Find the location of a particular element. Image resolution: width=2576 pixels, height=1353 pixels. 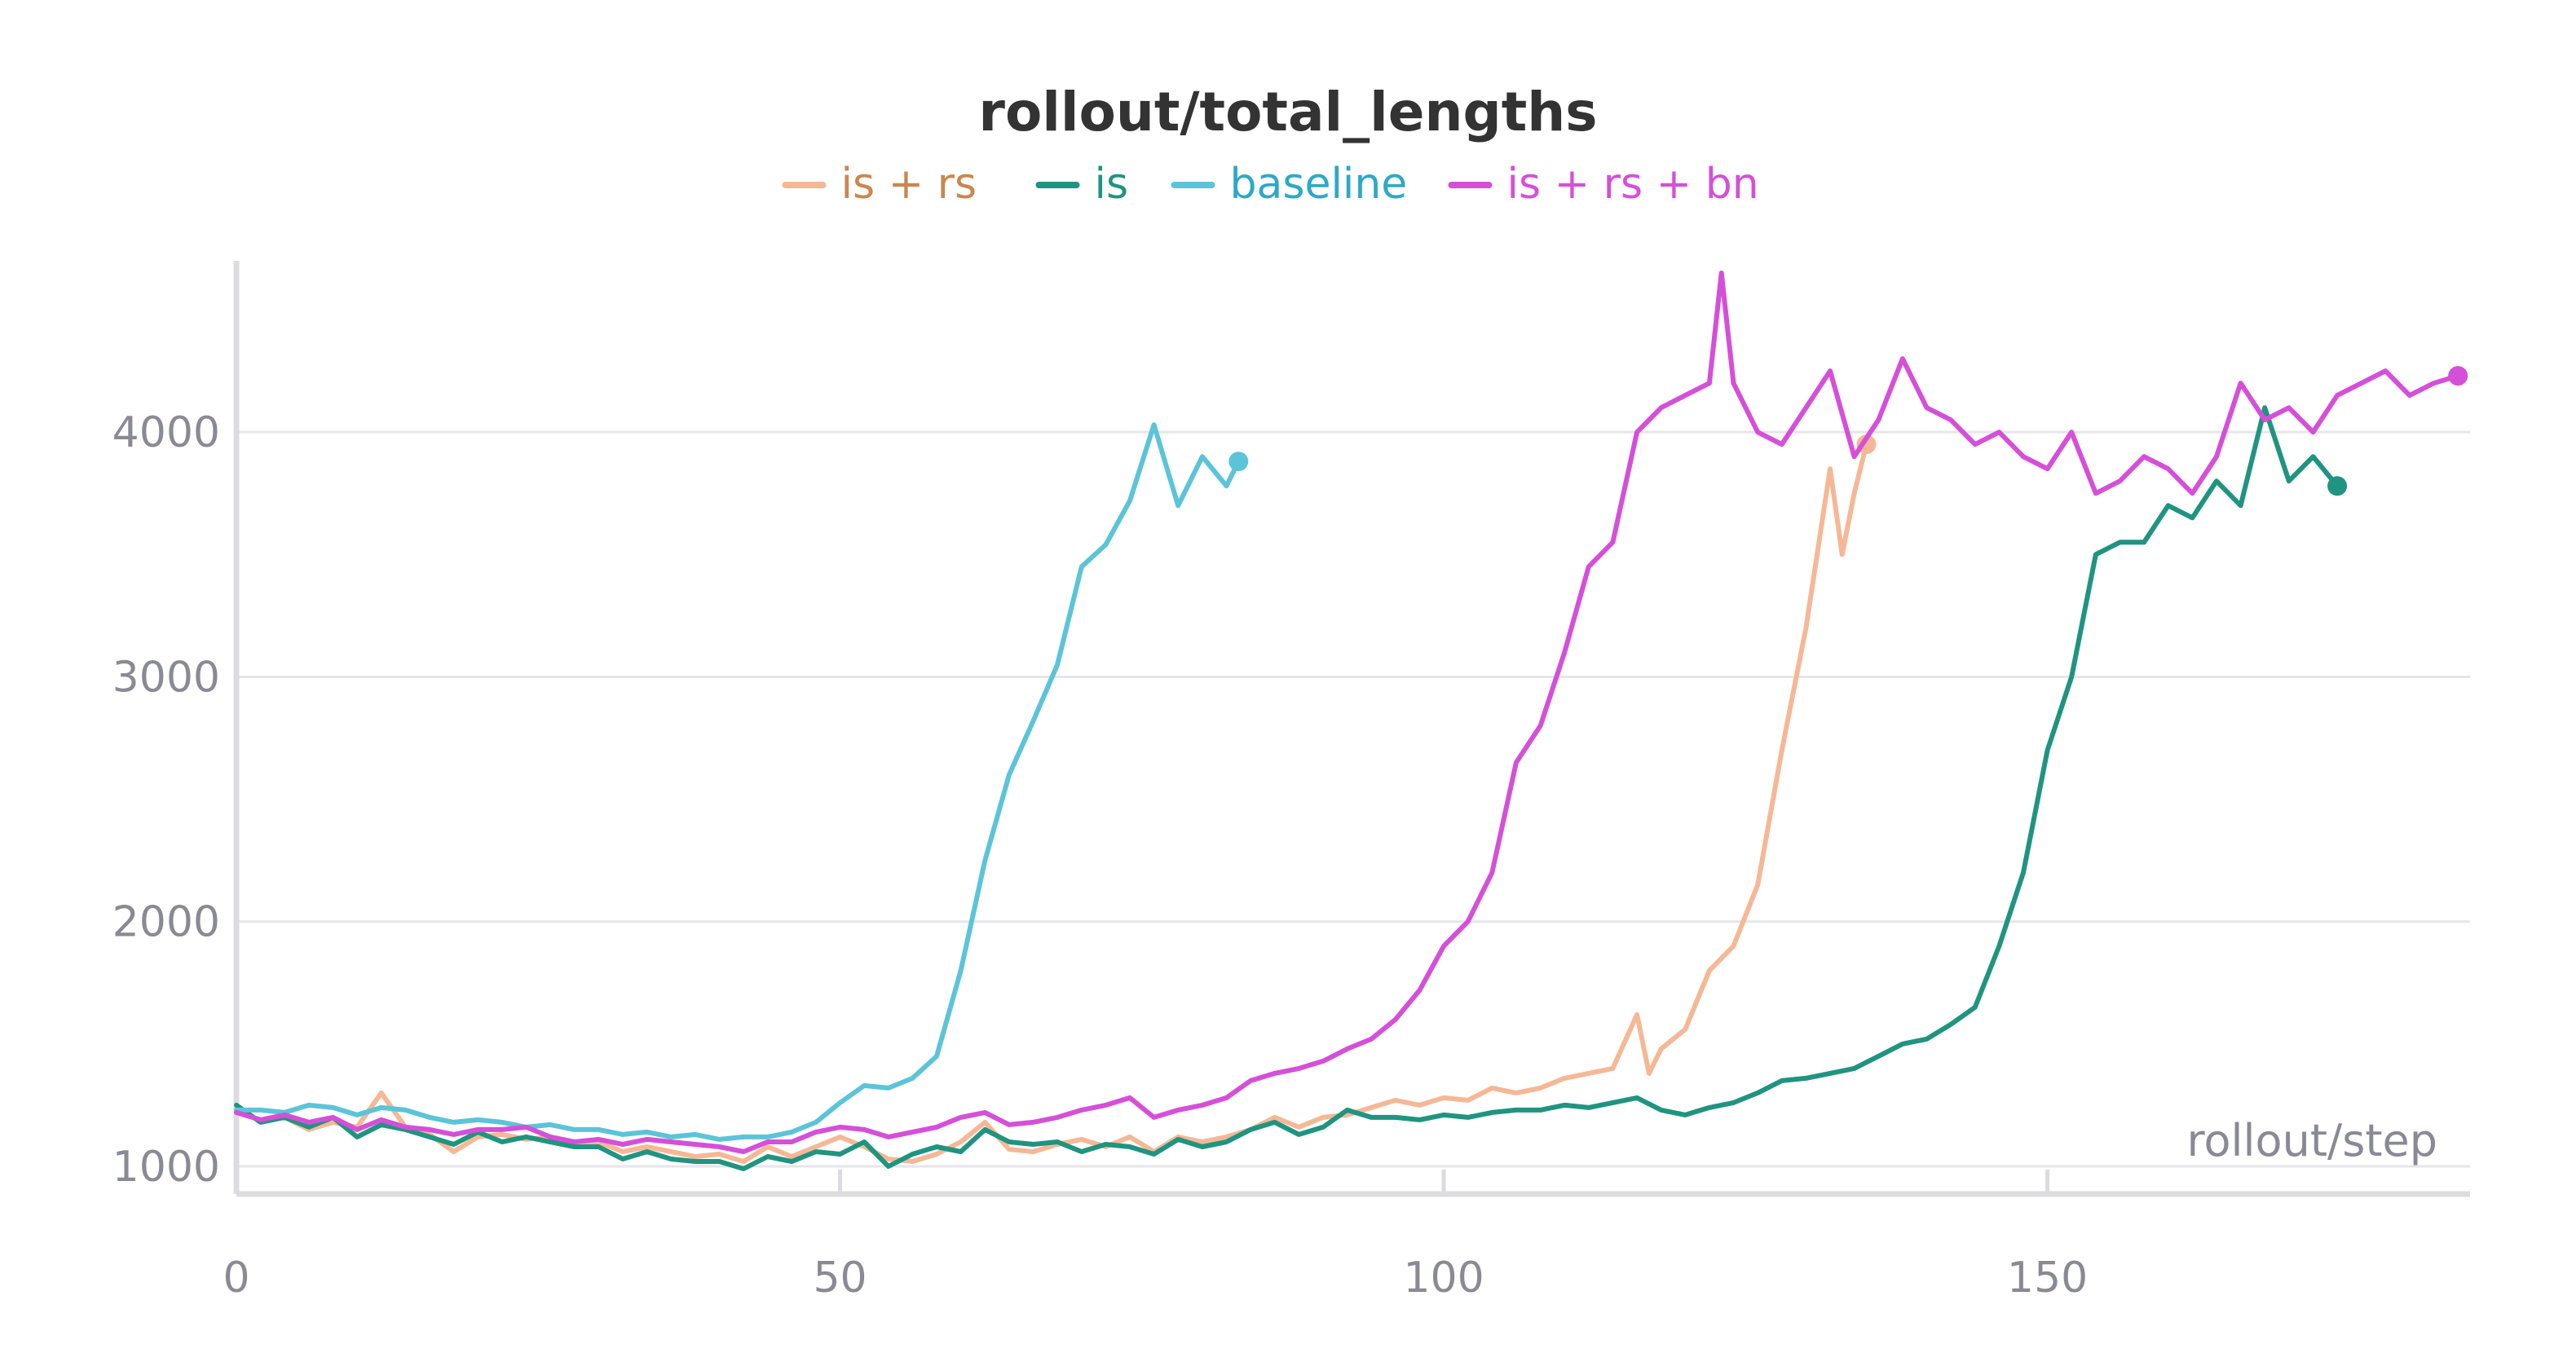

x-tick-label: 50 is located at coordinates (840, 1278).